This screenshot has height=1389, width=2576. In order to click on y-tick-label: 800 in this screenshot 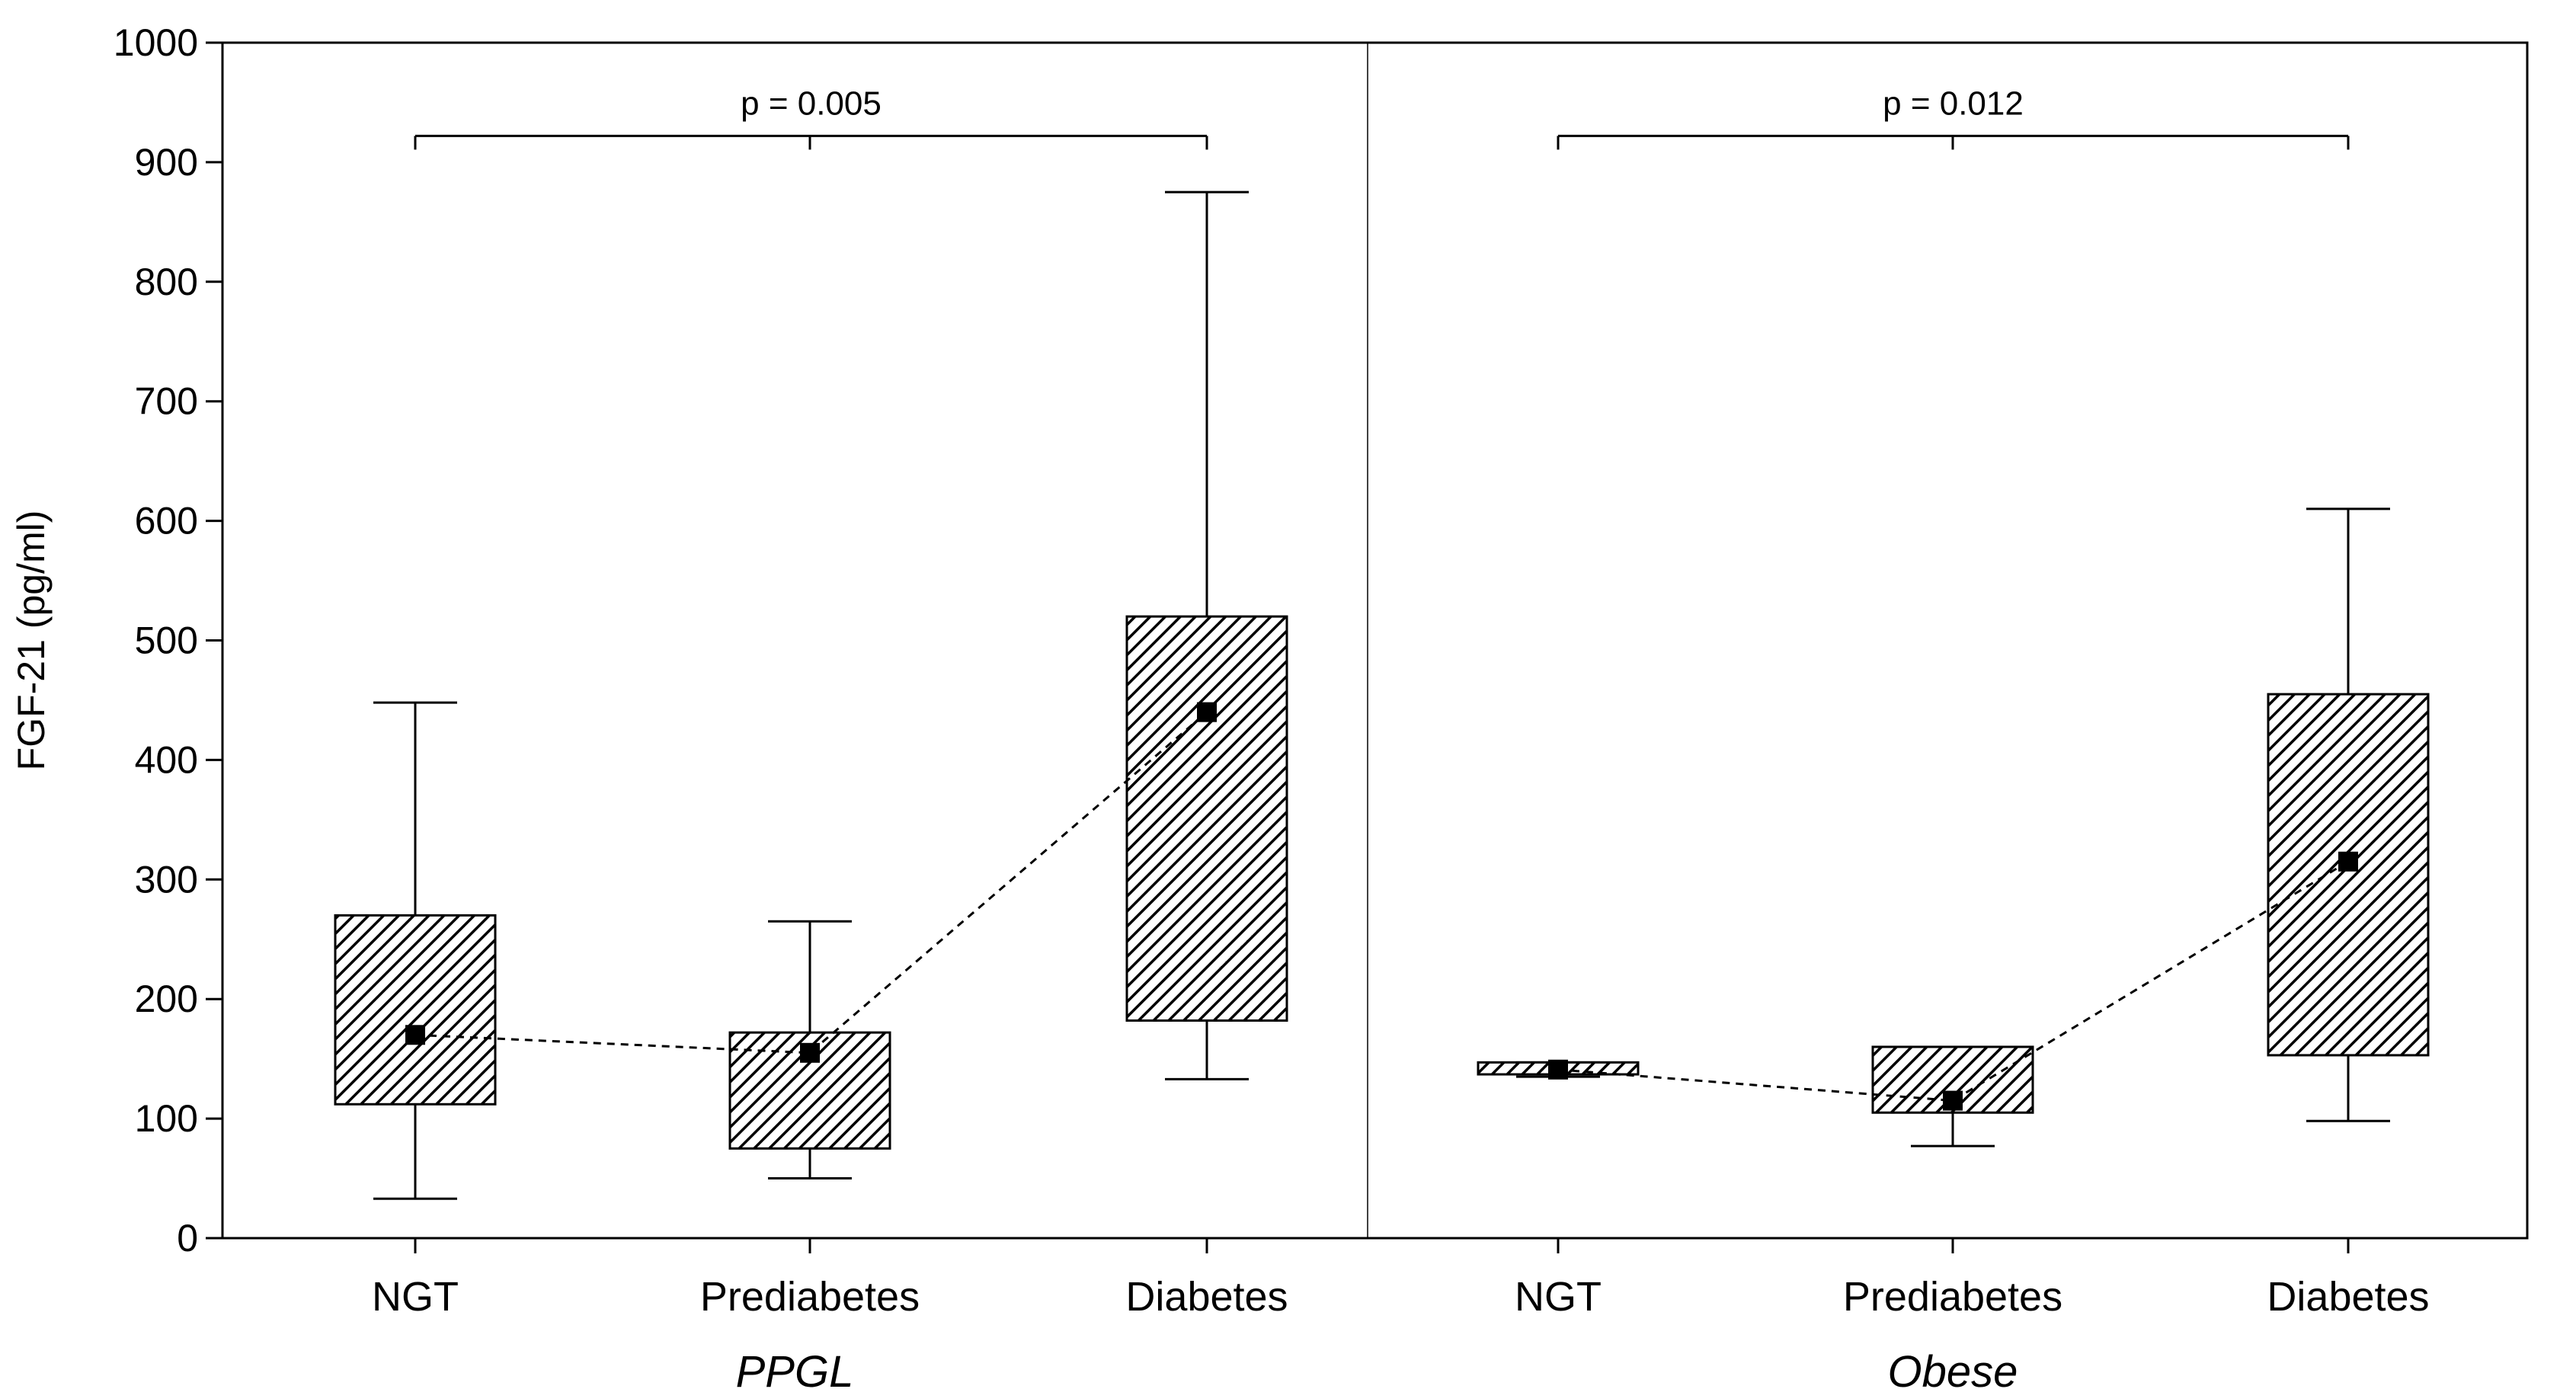, I will do `click(166, 282)`.